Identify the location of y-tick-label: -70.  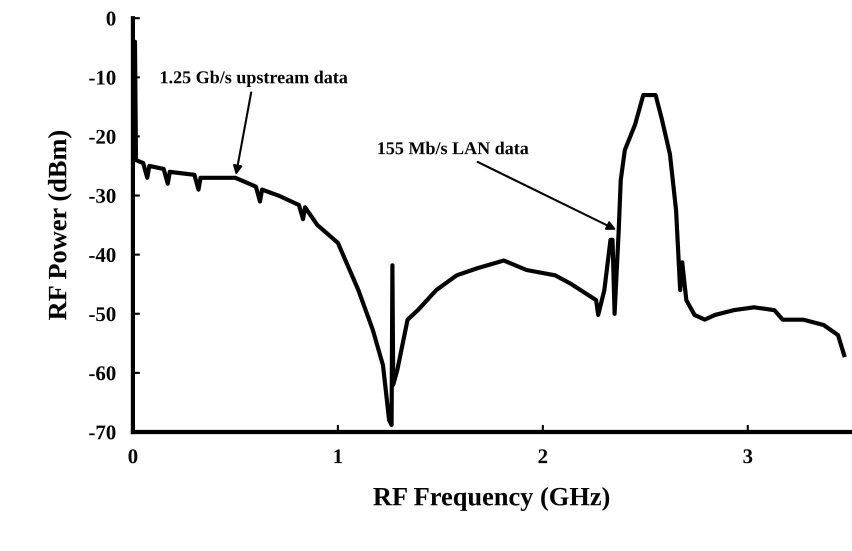
(102, 432).